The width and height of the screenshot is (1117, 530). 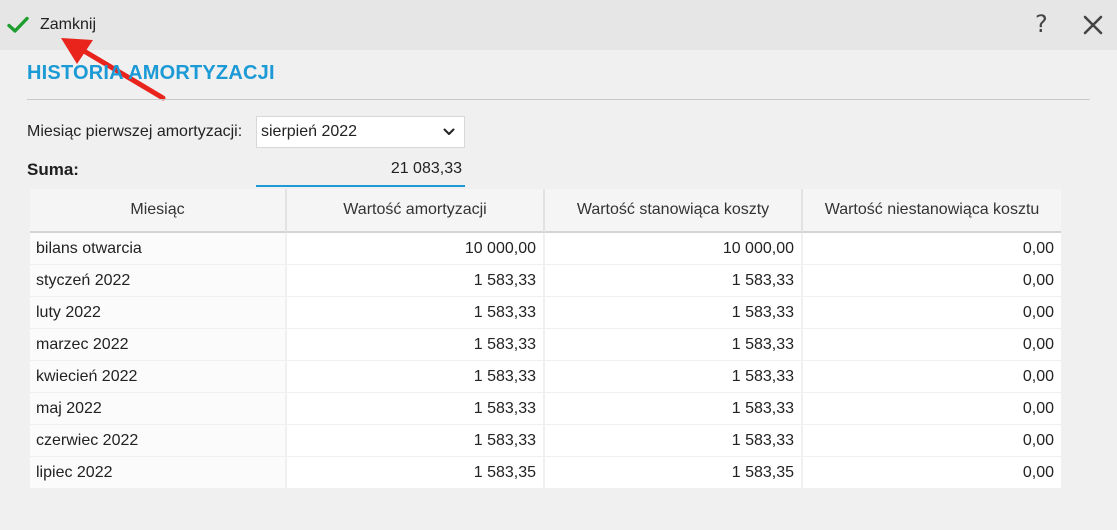 What do you see at coordinates (158, 441) in the screenshot?
I see `month-cell: czerwiec 2022` at bounding box center [158, 441].